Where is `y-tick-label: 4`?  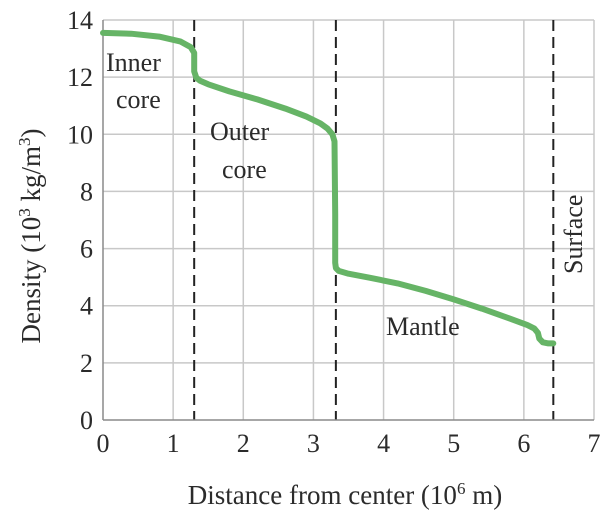
y-tick-label: 4 is located at coordinates (86, 306).